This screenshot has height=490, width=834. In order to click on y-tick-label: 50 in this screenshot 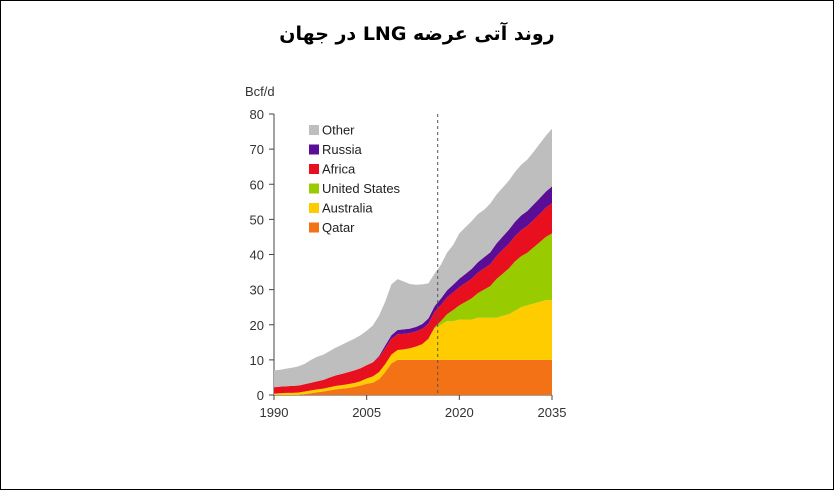, I will do `click(257, 219)`.